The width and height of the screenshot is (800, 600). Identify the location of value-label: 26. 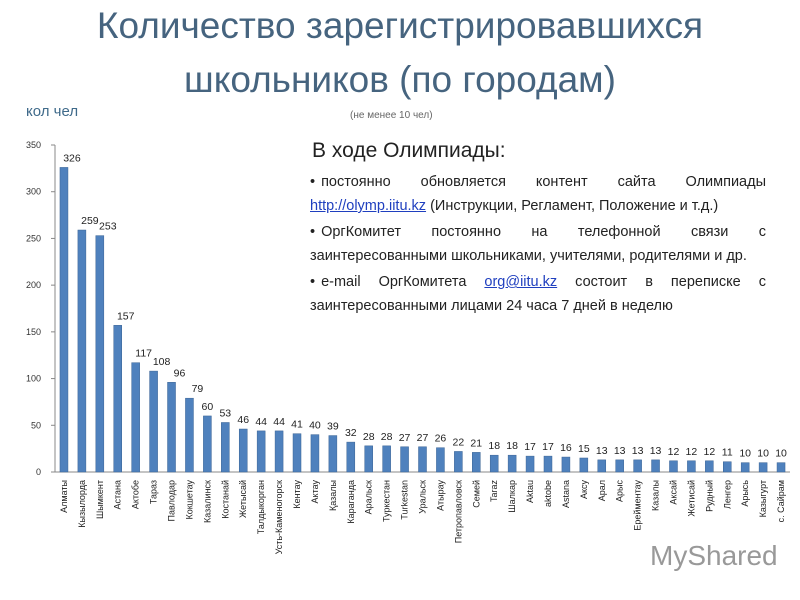
(441, 439).